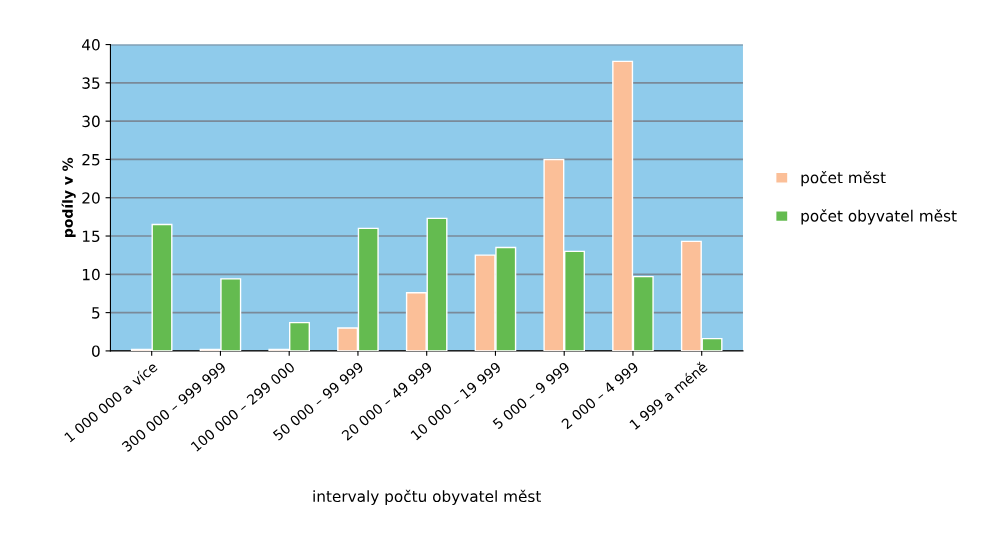  Describe the element at coordinates (96, 313) in the screenshot. I see `y-tick-label: 5` at that location.